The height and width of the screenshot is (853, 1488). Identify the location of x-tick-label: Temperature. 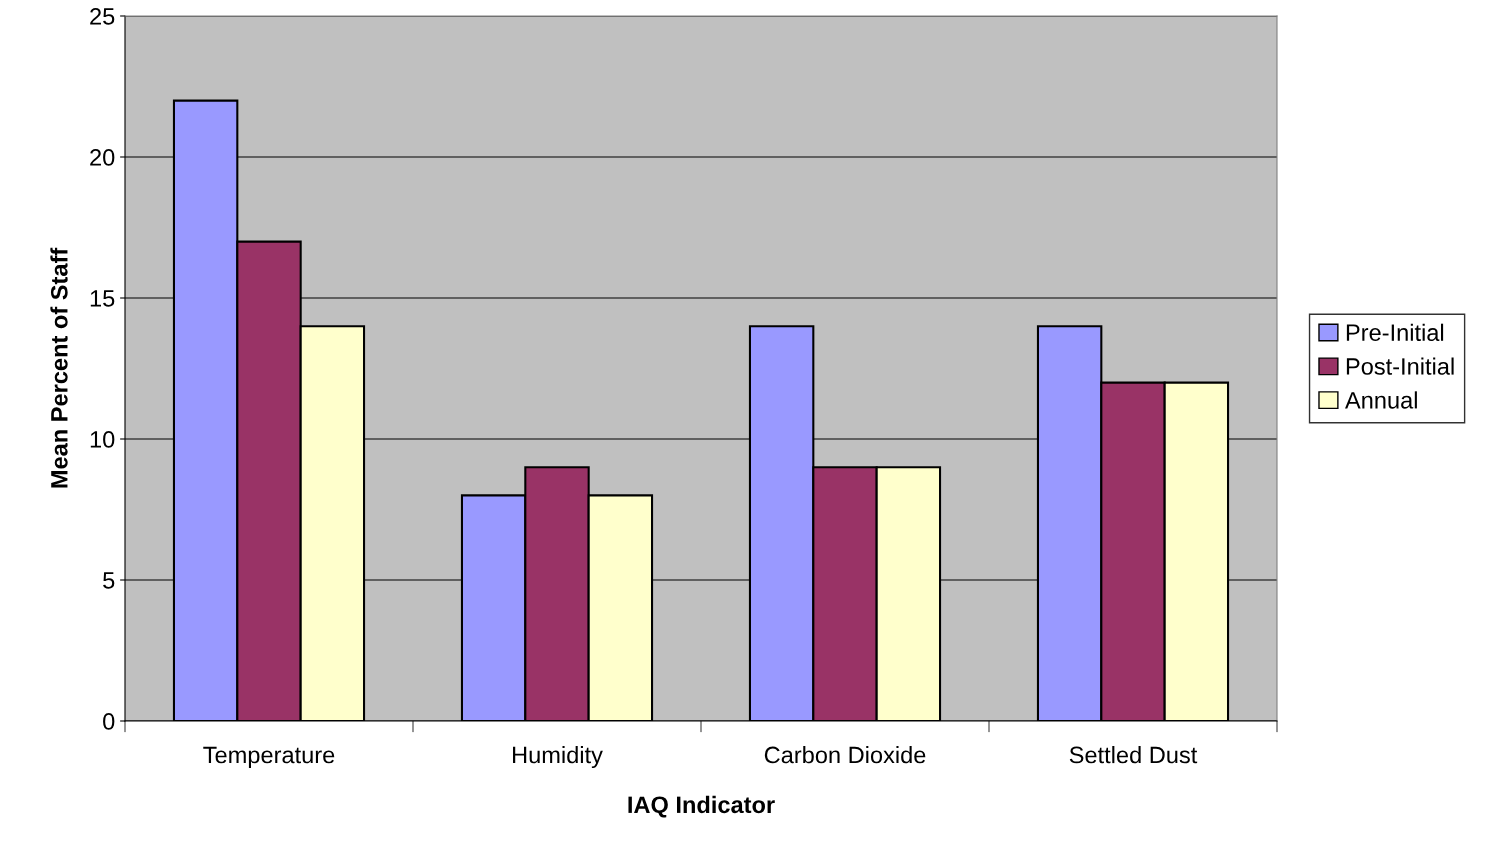
(269, 757).